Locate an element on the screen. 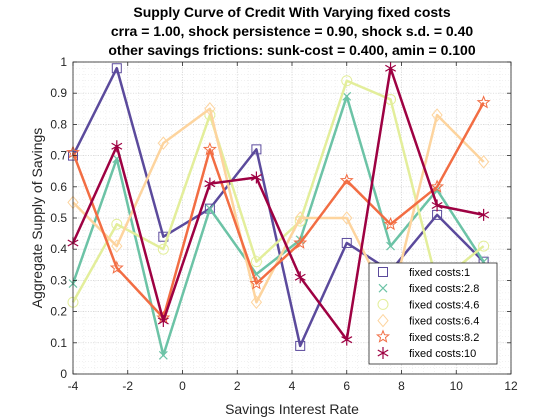 Image resolution: width=560 pixels, height=420 pixels. legend-item: fixed costs:6.4 is located at coordinates (428, 320).